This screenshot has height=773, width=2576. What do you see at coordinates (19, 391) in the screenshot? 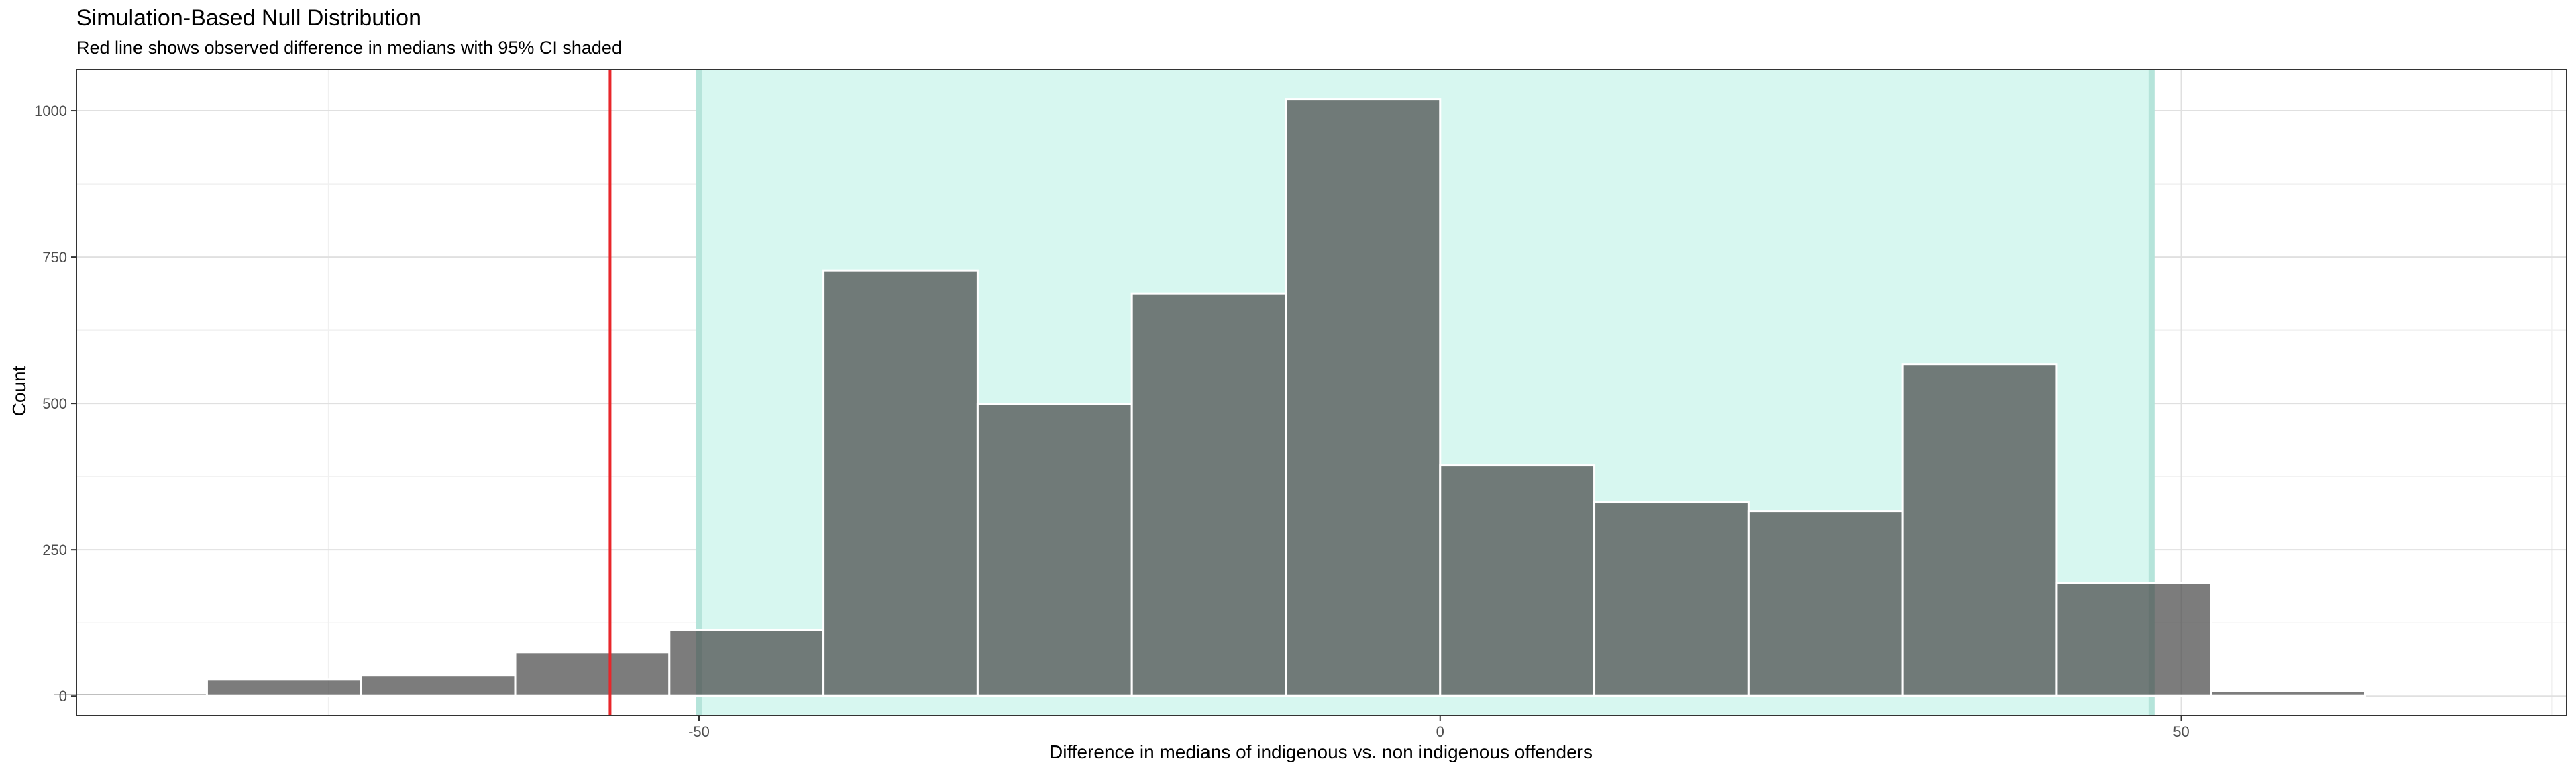
I see `y-axis-title: Count` at bounding box center [19, 391].